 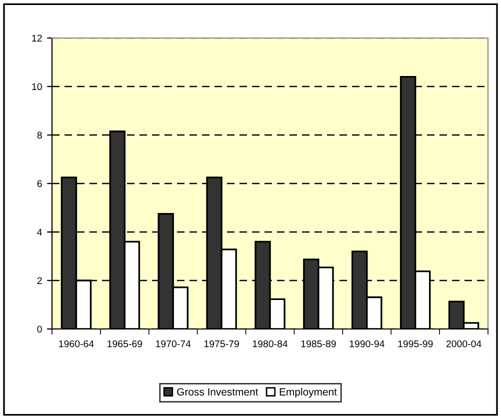 I want to click on x-tick-label: 1980-84, so click(x=270, y=344).